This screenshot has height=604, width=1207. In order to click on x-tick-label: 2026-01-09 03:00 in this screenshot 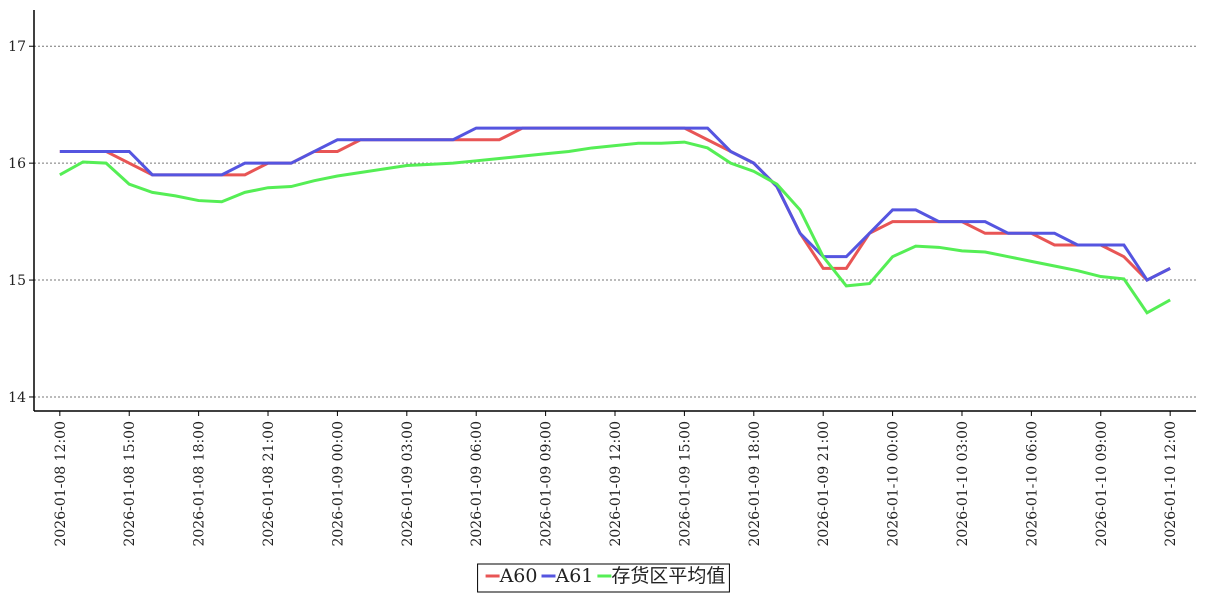, I will do `click(408, 484)`.